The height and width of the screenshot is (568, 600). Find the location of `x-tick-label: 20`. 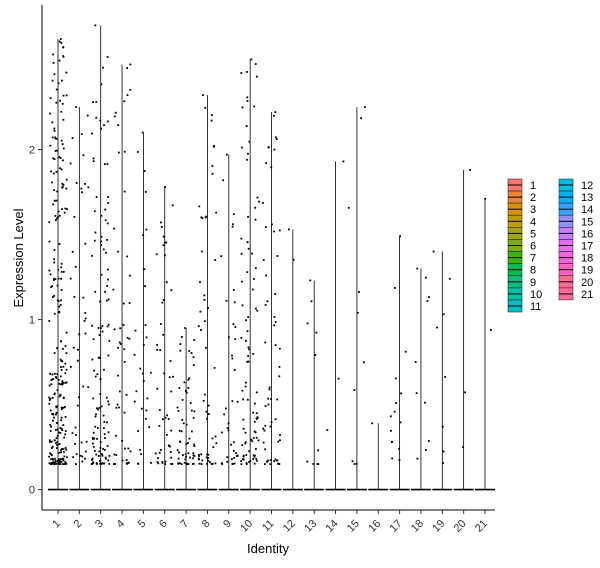

x-tick-label: 20 is located at coordinates (460, 526).